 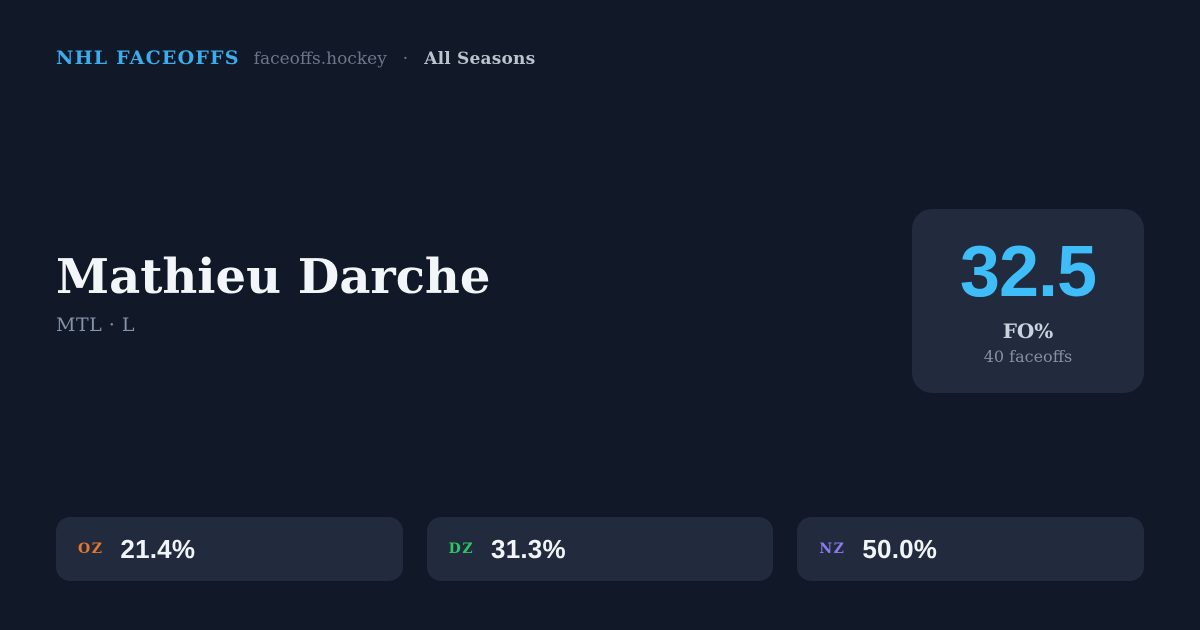 What do you see at coordinates (158, 548) in the screenshot?
I see `zone-value-oz: 21.4%` at bounding box center [158, 548].